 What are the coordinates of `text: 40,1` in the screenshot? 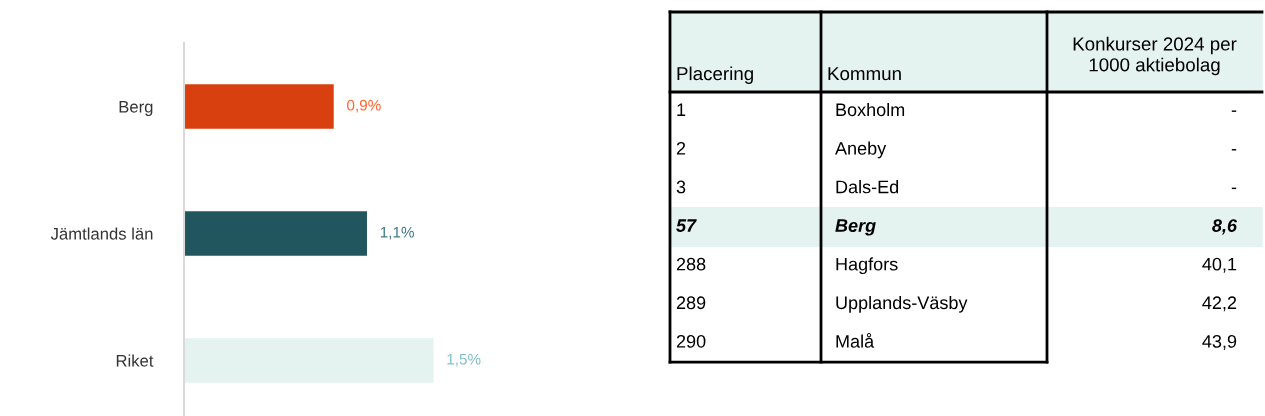 It's located at (1219, 265).